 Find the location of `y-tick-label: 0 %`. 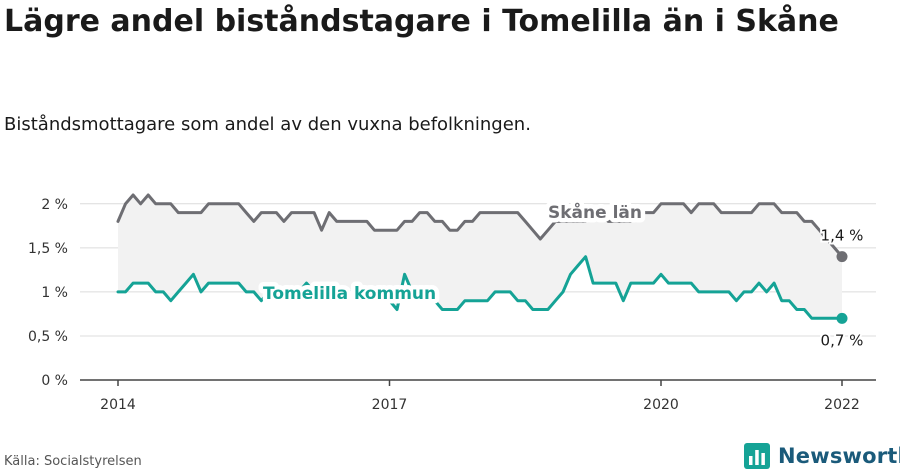

y-tick-label: 0 % is located at coordinates (54, 381).